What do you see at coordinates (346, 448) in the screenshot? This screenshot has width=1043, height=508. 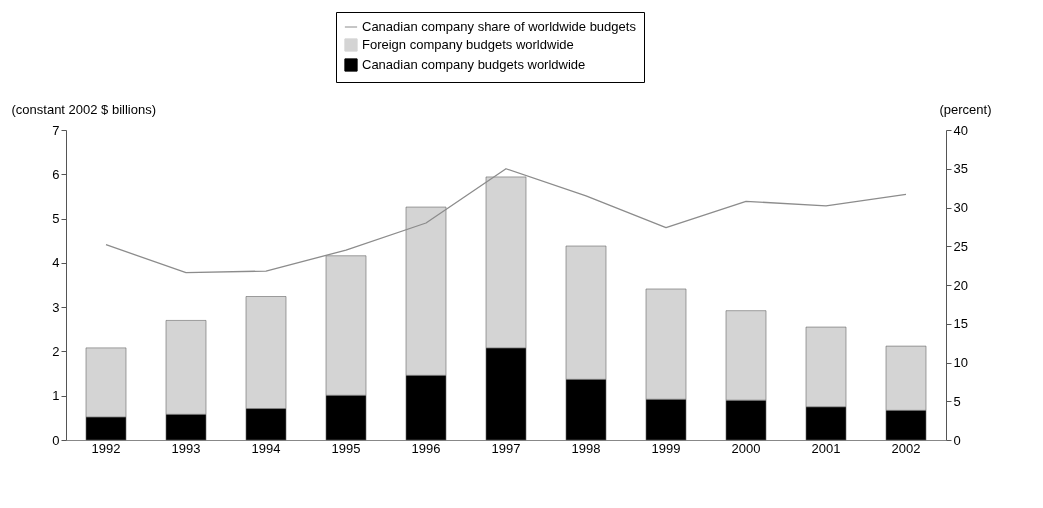 I see `x-tick-label: 1995` at bounding box center [346, 448].